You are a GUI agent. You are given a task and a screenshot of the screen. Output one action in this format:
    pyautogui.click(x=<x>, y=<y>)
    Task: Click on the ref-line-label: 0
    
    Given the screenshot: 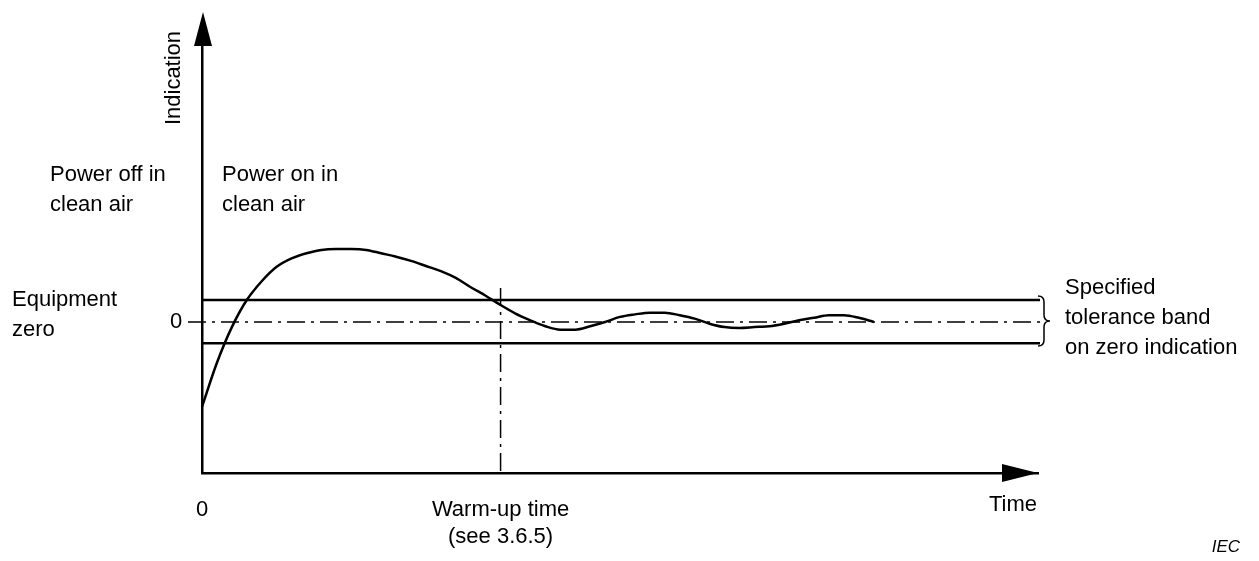 What is the action you would take?
    pyautogui.click(x=176, y=321)
    